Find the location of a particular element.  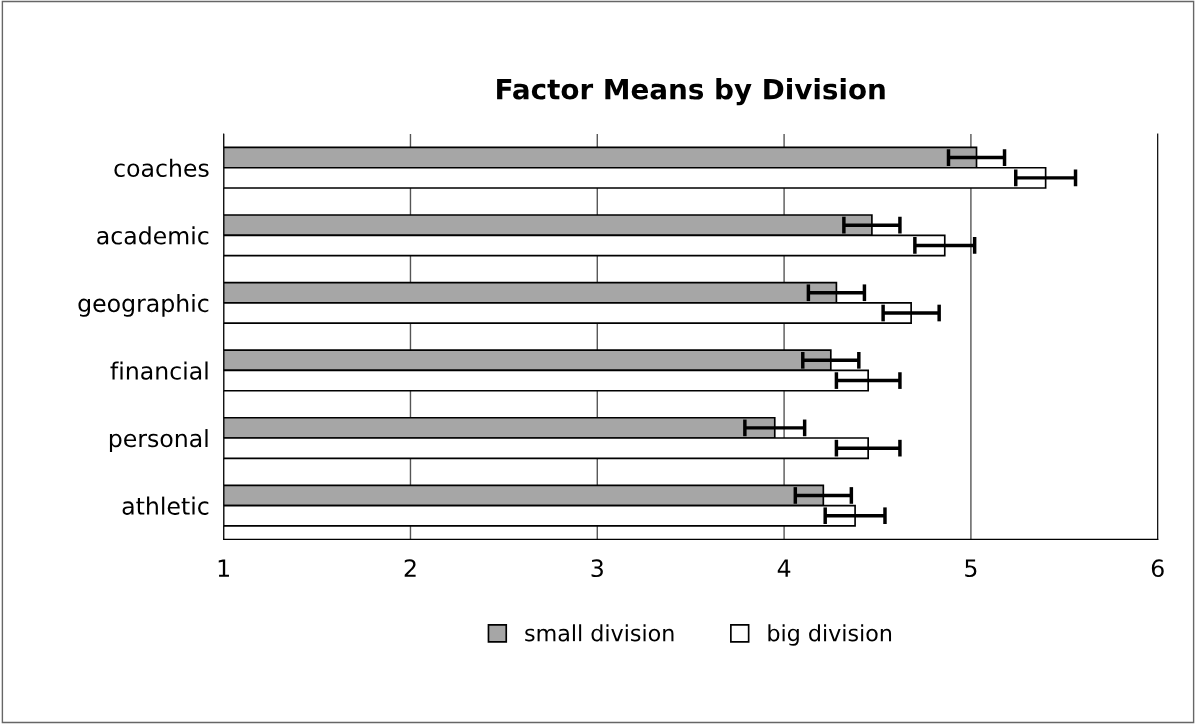

y-tick-label: geographic is located at coordinates (143, 305).